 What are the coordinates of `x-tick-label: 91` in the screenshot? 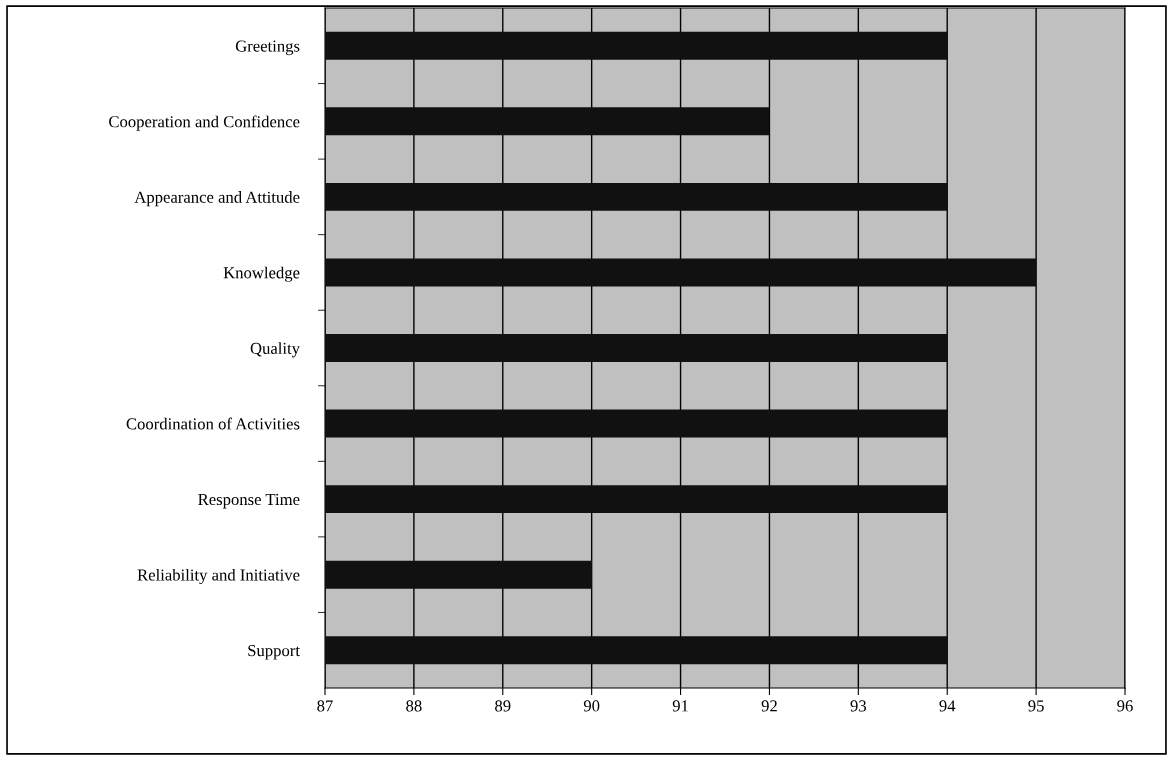 It's located at (680, 706).